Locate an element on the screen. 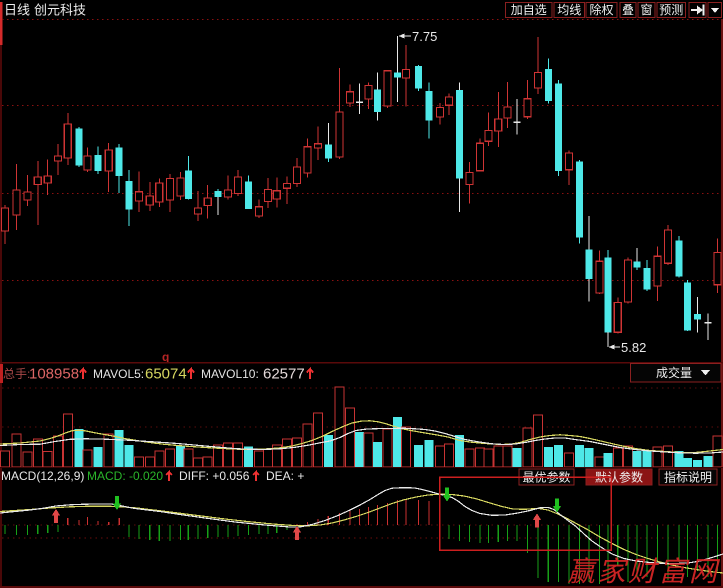 The image size is (723, 588). svg-text: MACD: -0.020 is located at coordinates (125, 476).